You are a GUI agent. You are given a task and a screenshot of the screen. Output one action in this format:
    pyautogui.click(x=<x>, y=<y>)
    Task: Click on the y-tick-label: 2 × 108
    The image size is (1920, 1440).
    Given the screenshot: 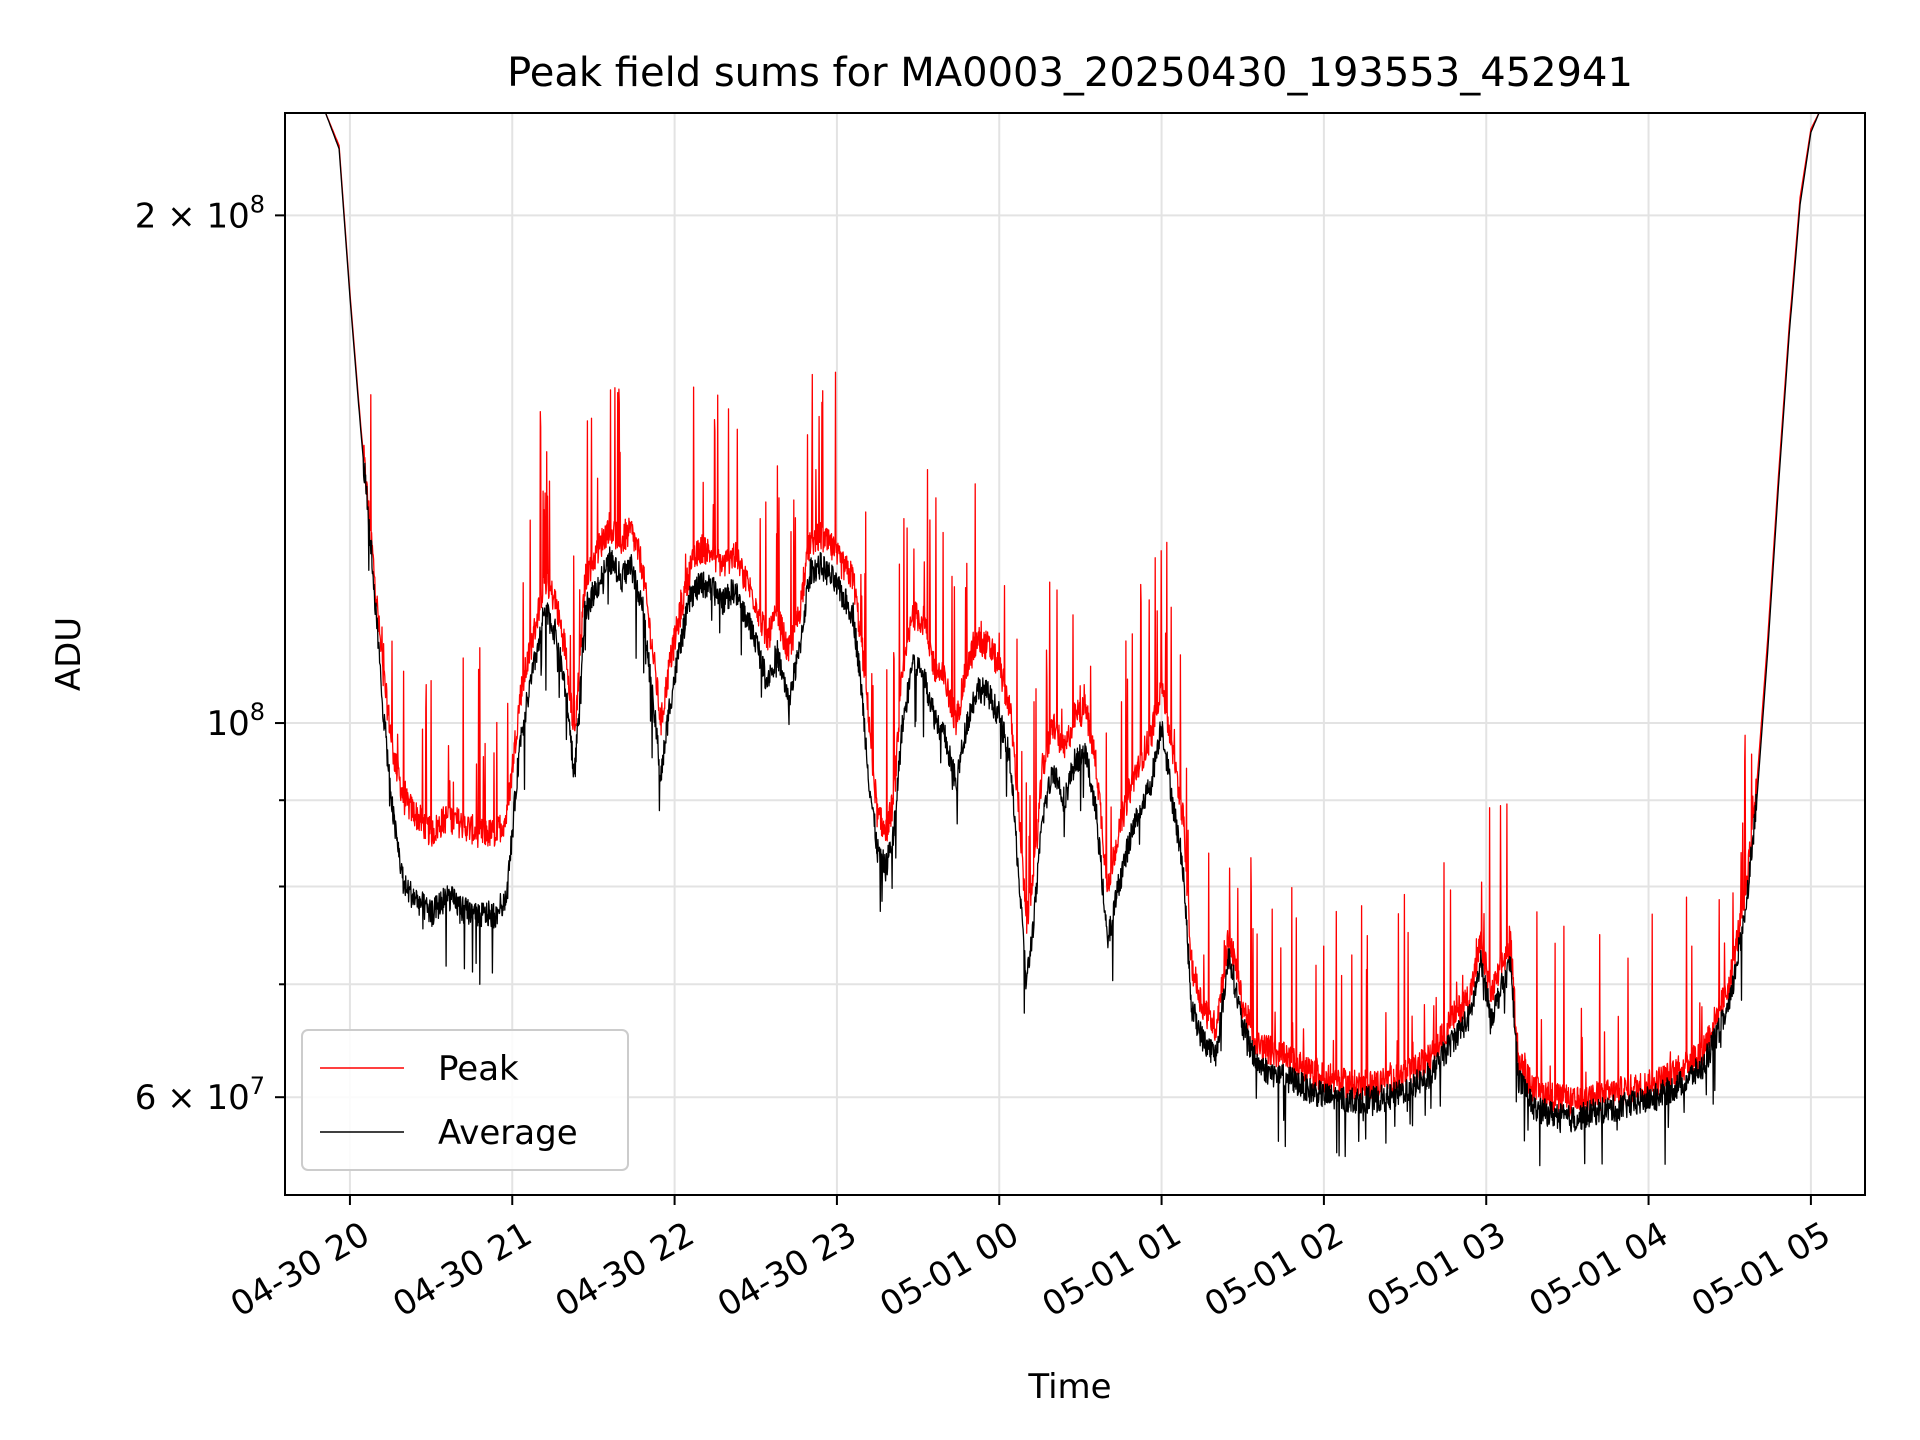 What is the action you would take?
    pyautogui.click(x=200, y=213)
    